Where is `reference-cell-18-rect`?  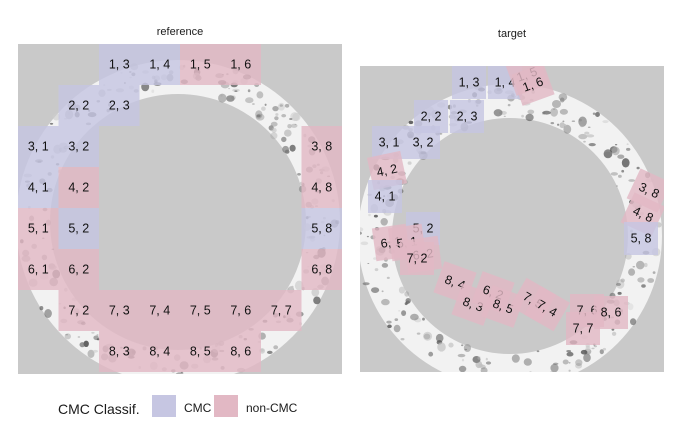 reference-cell-18-rect is located at coordinates (78, 310).